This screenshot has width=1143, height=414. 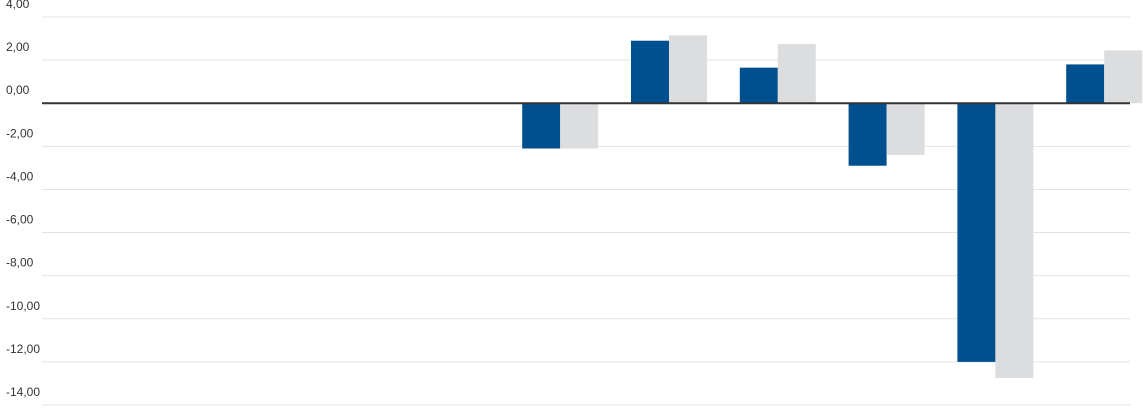 I want to click on y-tick-label: -6,00, so click(x=20, y=220).